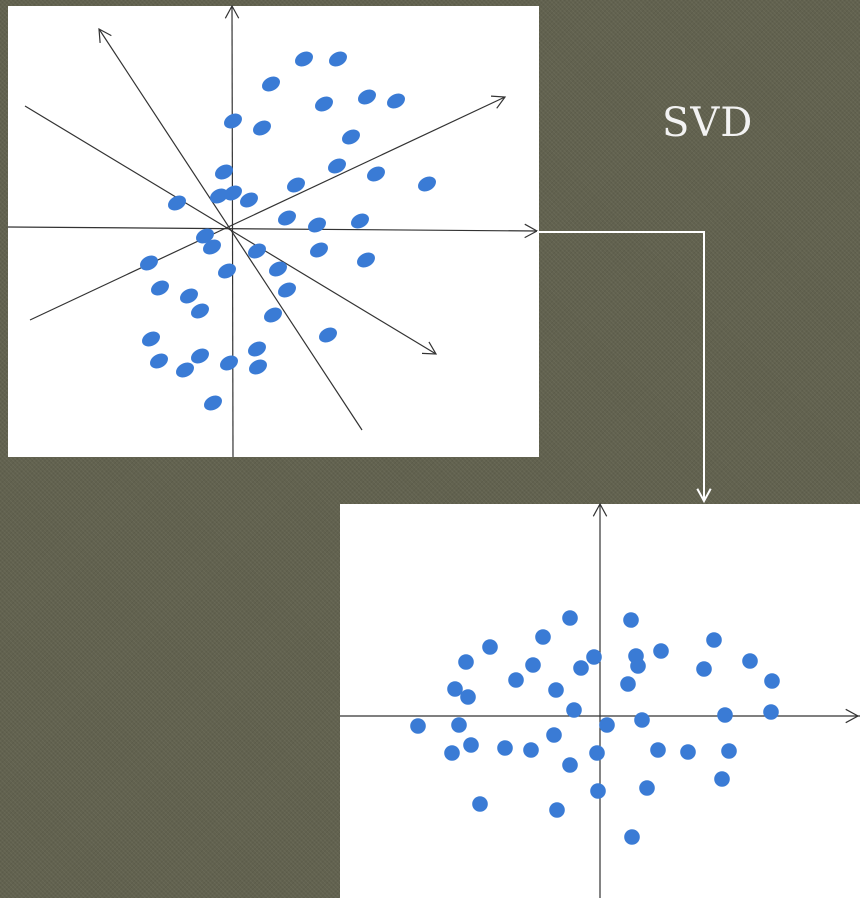  What do you see at coordinates (852, 716) in the screenshot?
I see `bottom-x-axis-arrowhead` at bounding box center [852, 716].